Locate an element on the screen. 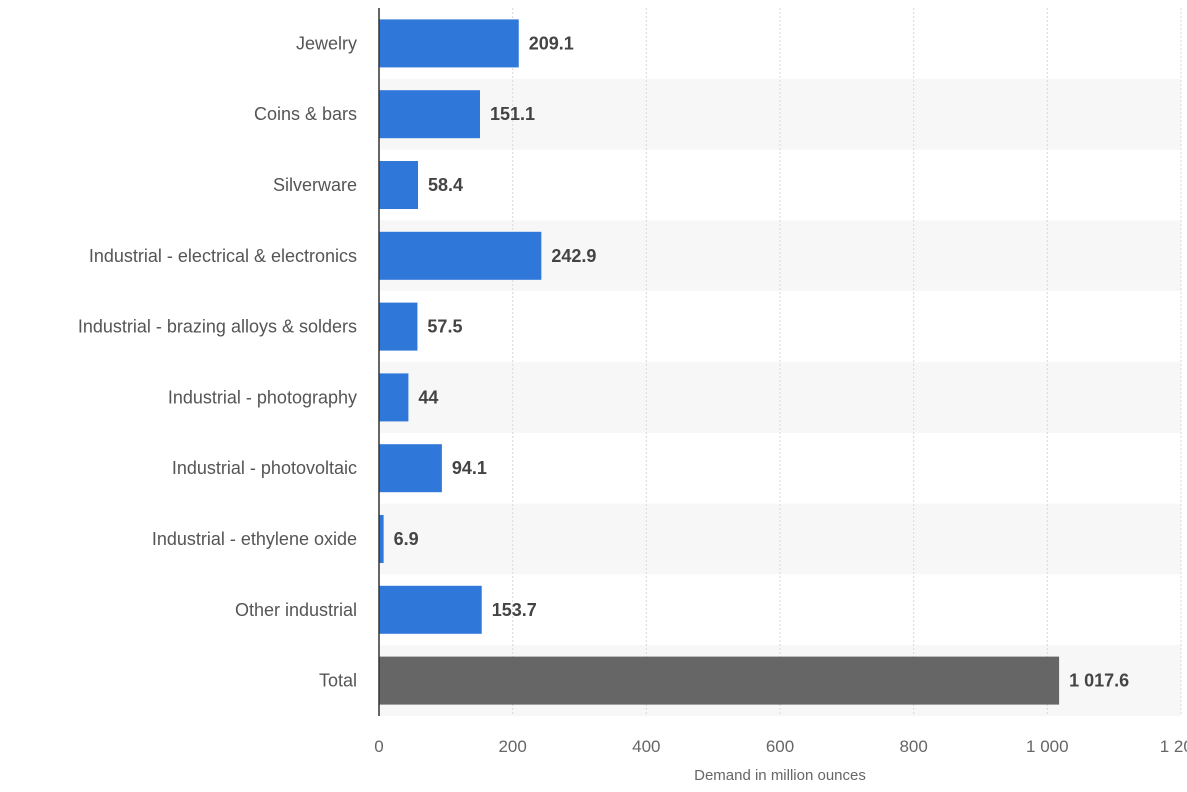 This screenshot has height=792, width=1187. x-tick-label: 800 is located at coordinates (913, 746).